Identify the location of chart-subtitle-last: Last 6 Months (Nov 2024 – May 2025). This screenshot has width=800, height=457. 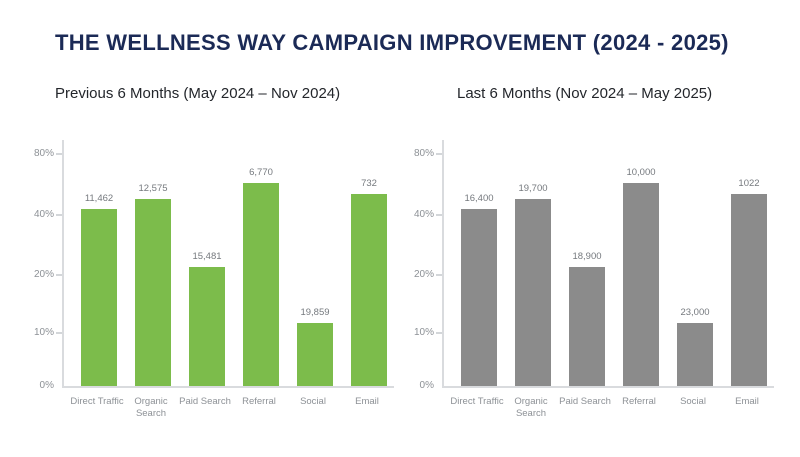
(585, 93).